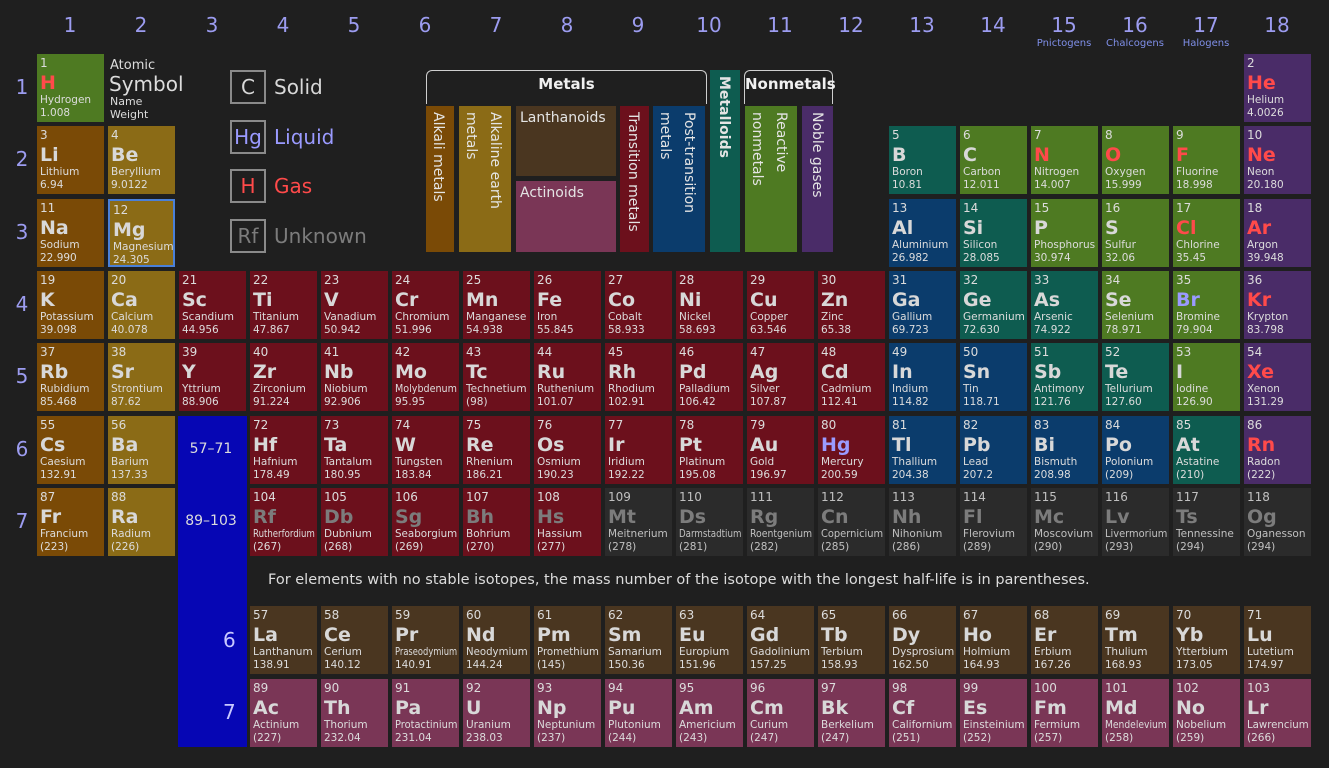 This screenshot has width=1329, height=768. Describe the element at coordinates (922, 305) in the screenshot. I see `element-cell: 31 Ga Gallium 69.723` at that location.